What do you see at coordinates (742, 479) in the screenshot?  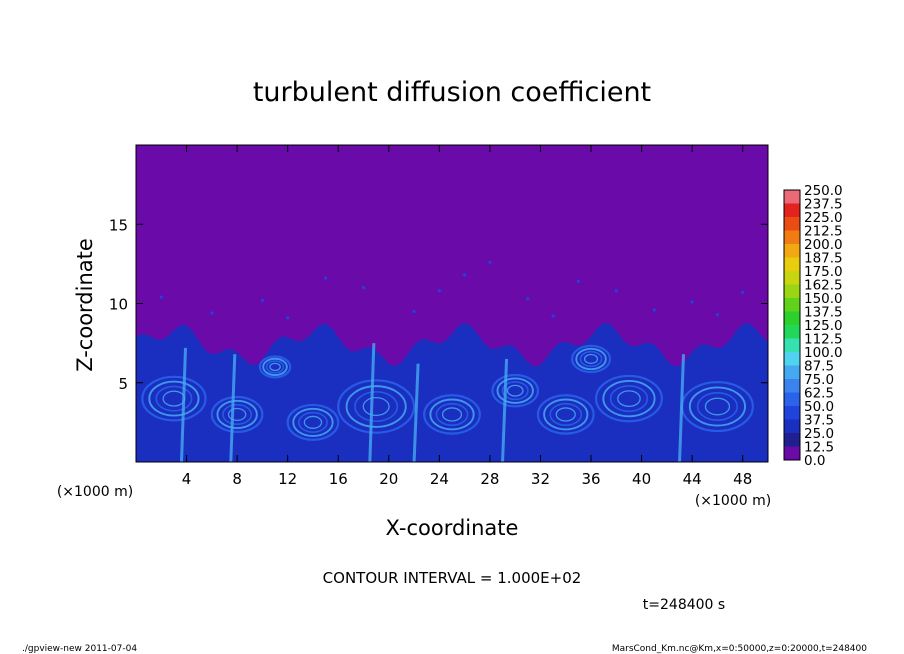 I see `x-tick-label: 48` at bounding box center [742, 479].